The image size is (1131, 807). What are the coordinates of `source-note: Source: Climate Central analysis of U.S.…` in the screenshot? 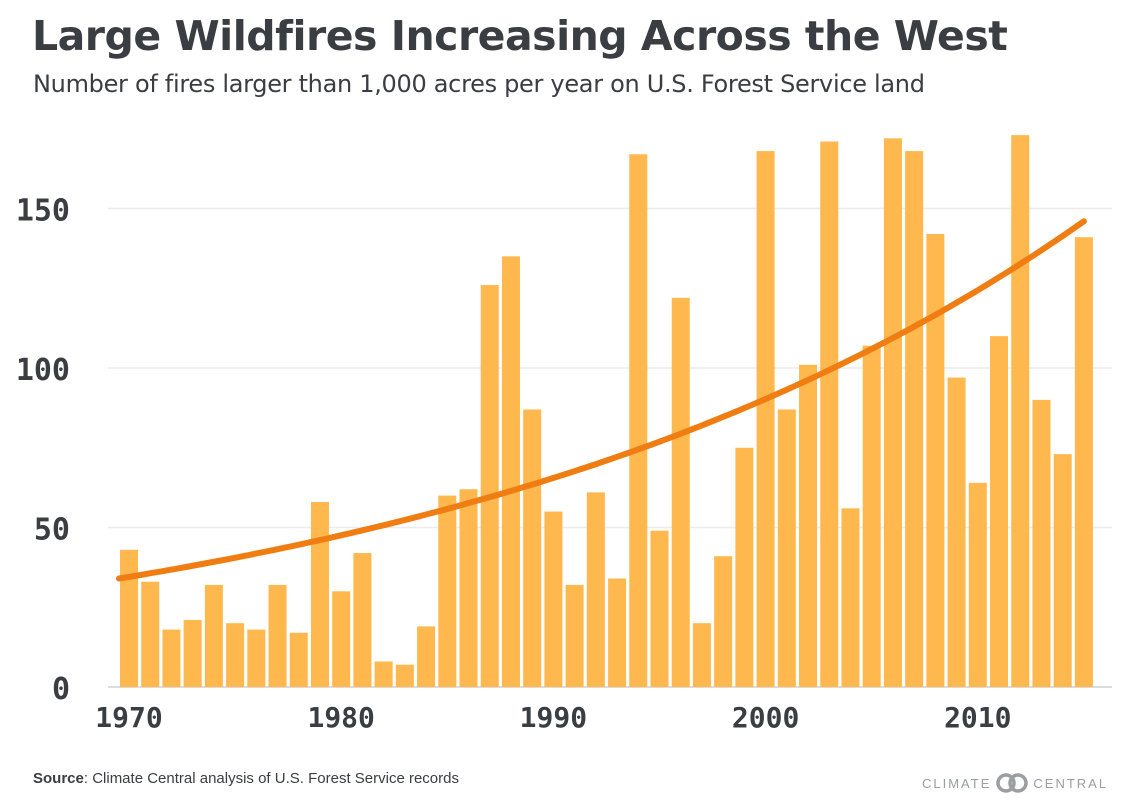 It's located at (246, 778).